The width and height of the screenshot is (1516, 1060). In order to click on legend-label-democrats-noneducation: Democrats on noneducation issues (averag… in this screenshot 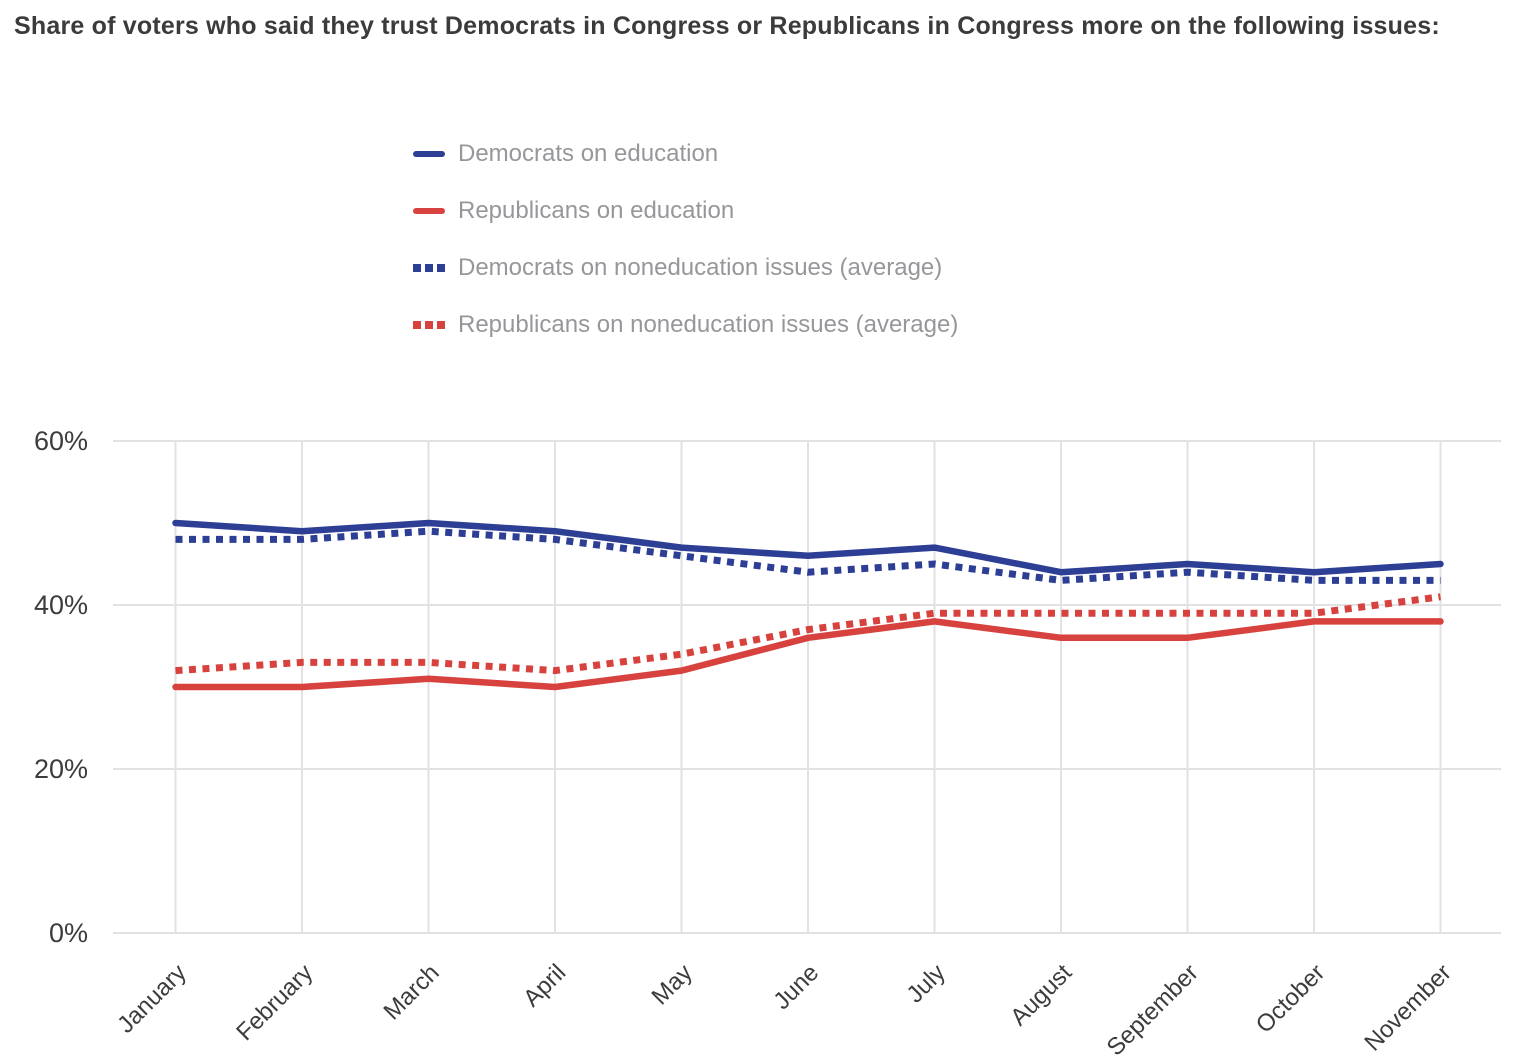, I will do `click(700, 267)`.